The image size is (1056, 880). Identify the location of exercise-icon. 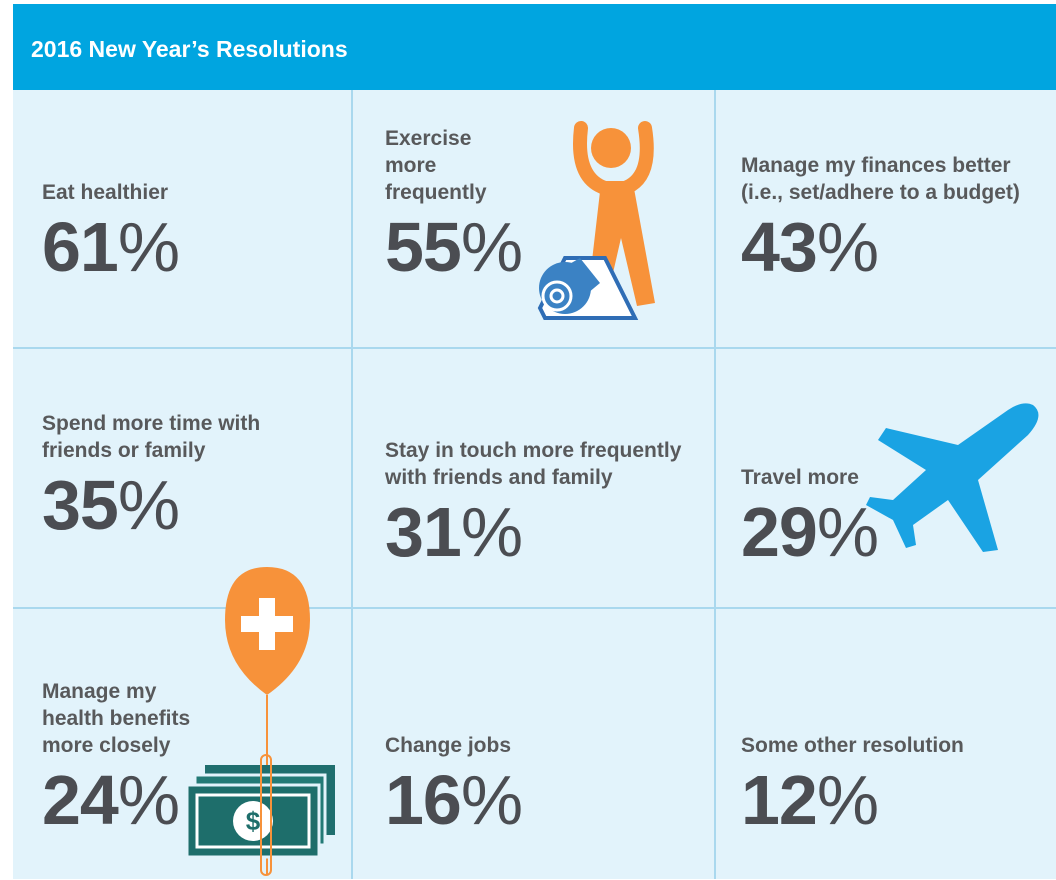
(596, 220).